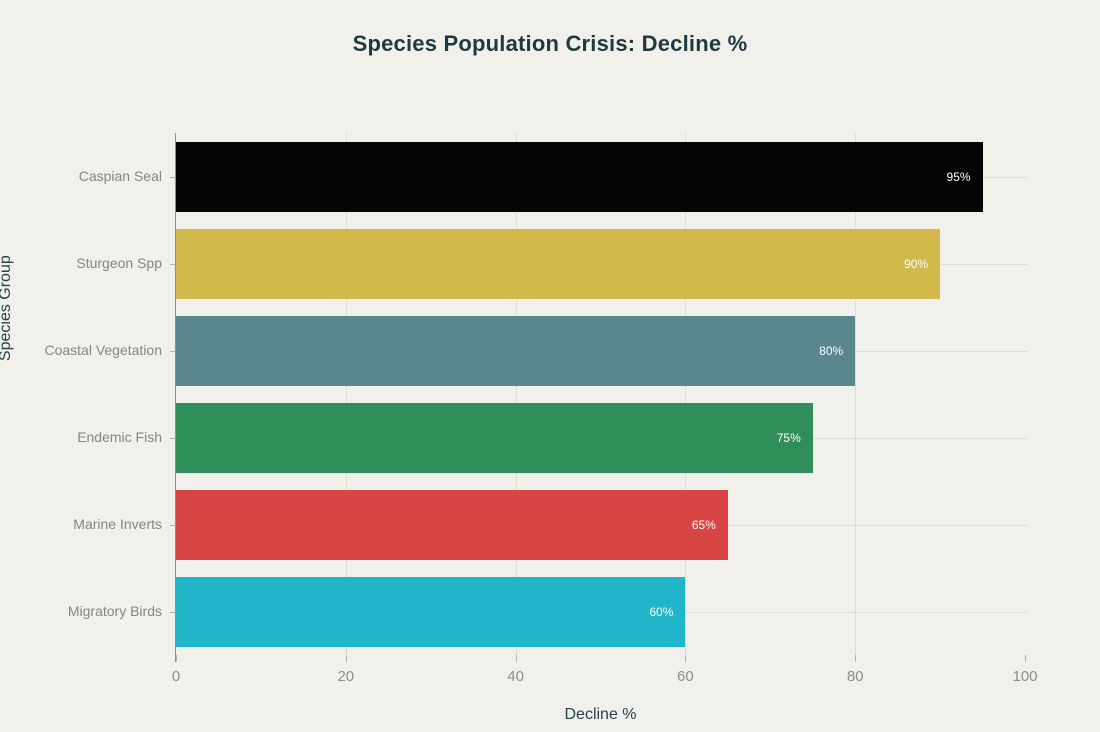 The width and height of the screenshot is (1100, 732). Describe the element at coordinates (916, 263) in the screenshot. I see `bar-value-label: 90%` at that location.